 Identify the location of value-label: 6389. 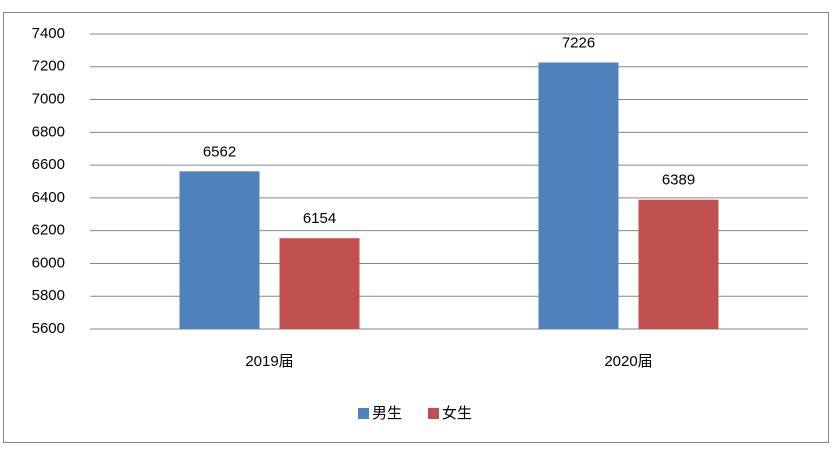
(678, 180).